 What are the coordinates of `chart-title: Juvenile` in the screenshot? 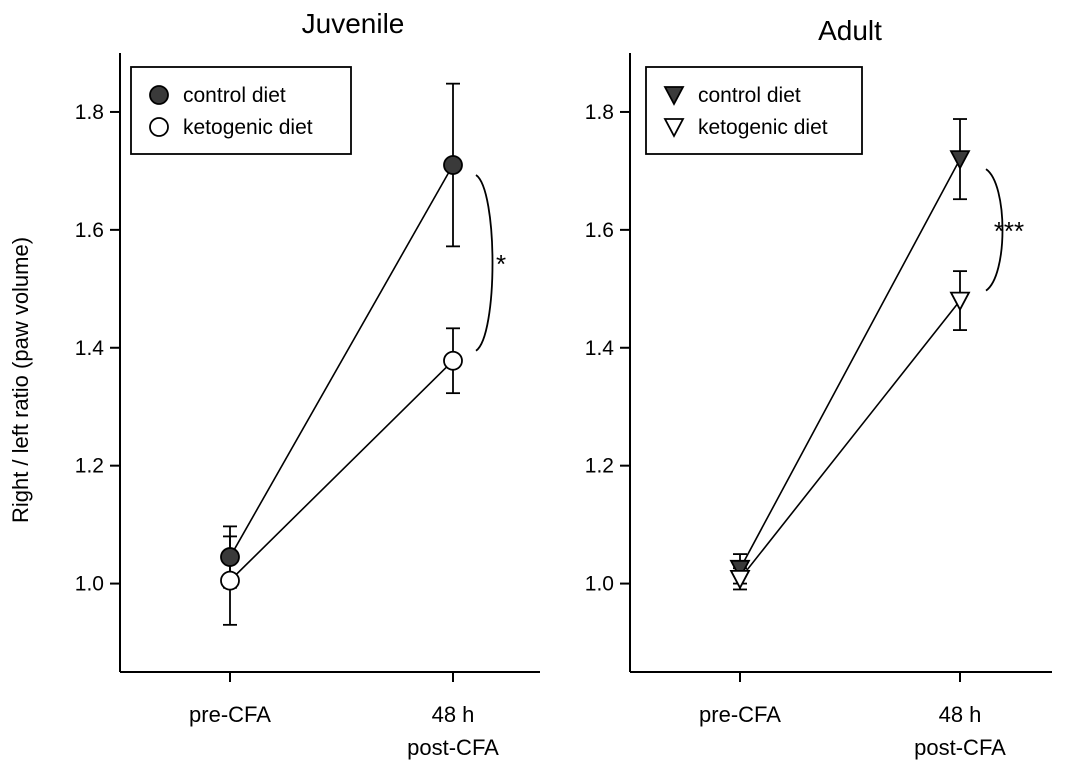 It's located at (353, 23).